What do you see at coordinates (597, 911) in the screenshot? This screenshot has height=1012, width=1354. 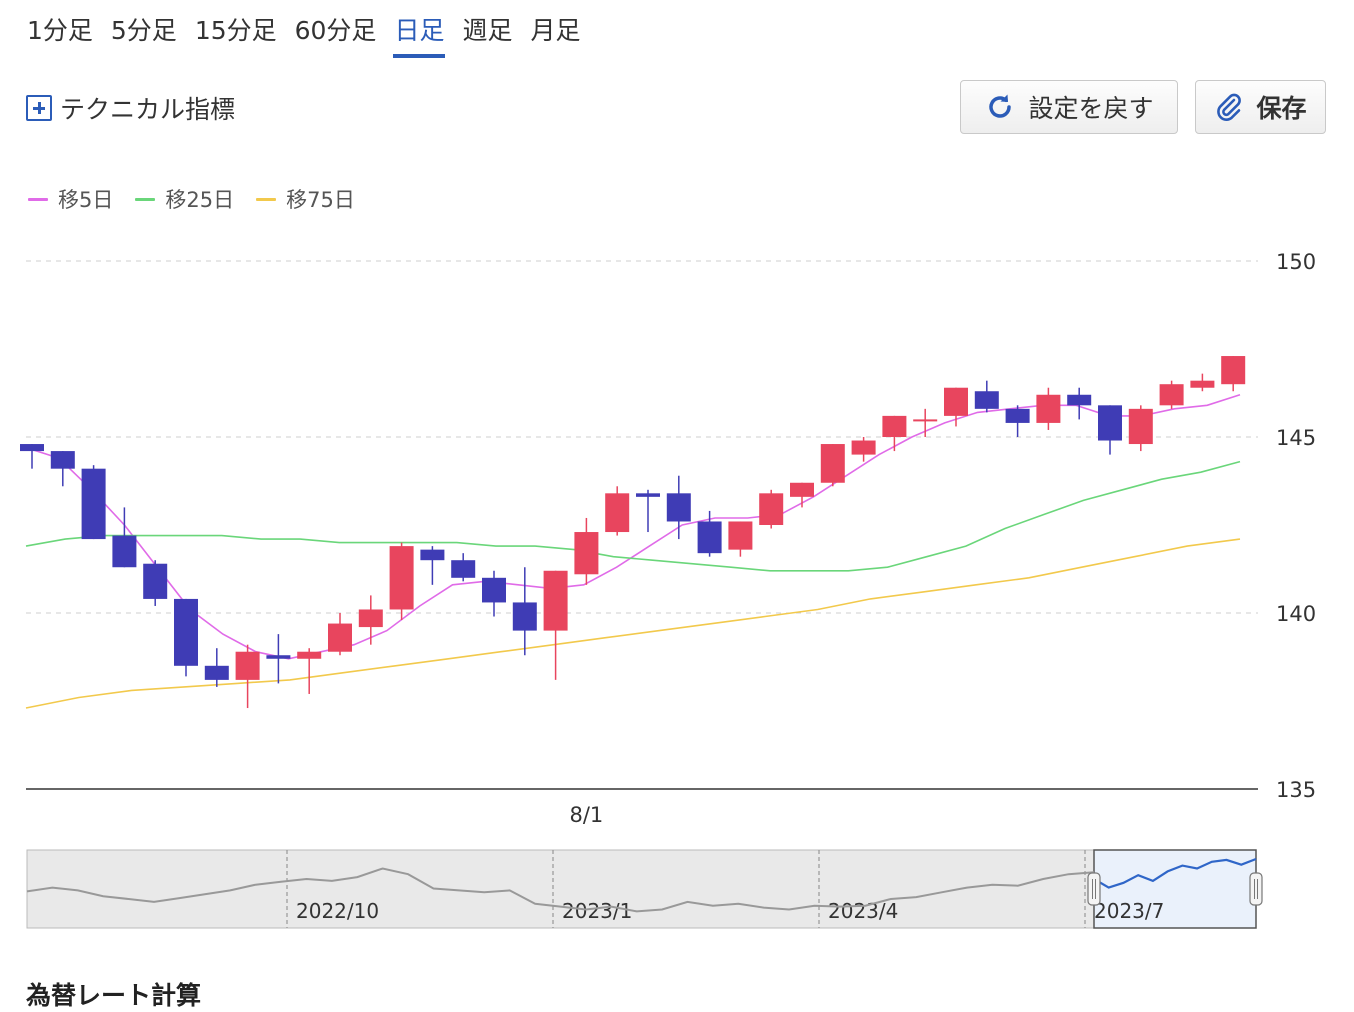 I see `navigator-label: 2023/1` at bounding box center [597, 911].